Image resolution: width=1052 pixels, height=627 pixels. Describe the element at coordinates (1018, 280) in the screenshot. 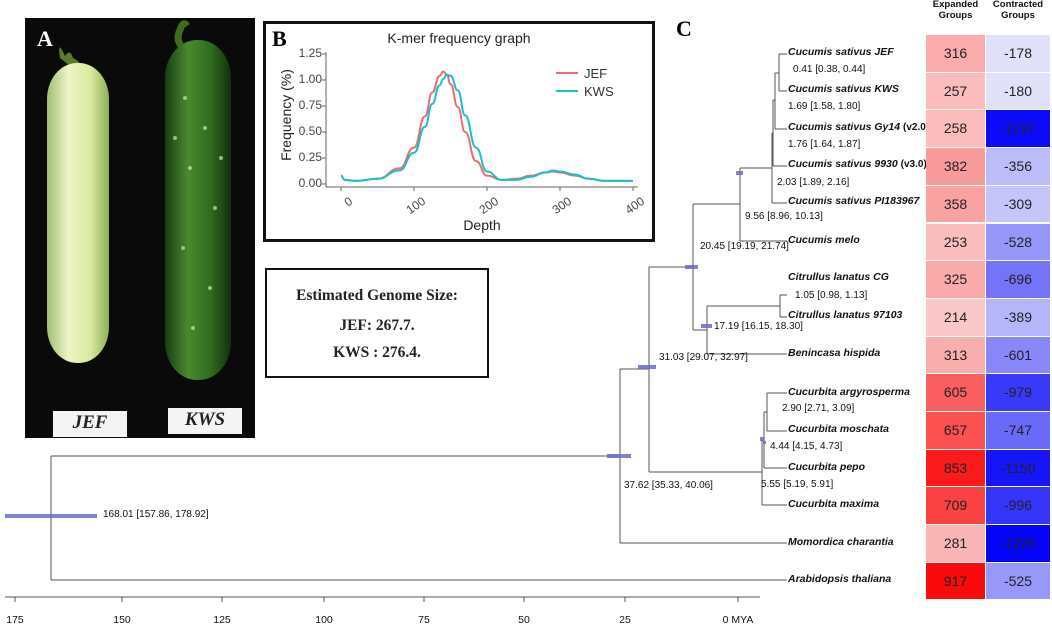

I see `contracted-cell: -696` at that location.